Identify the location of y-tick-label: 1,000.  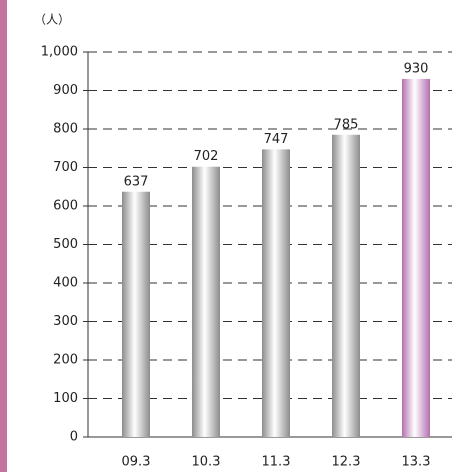
(59, 52).